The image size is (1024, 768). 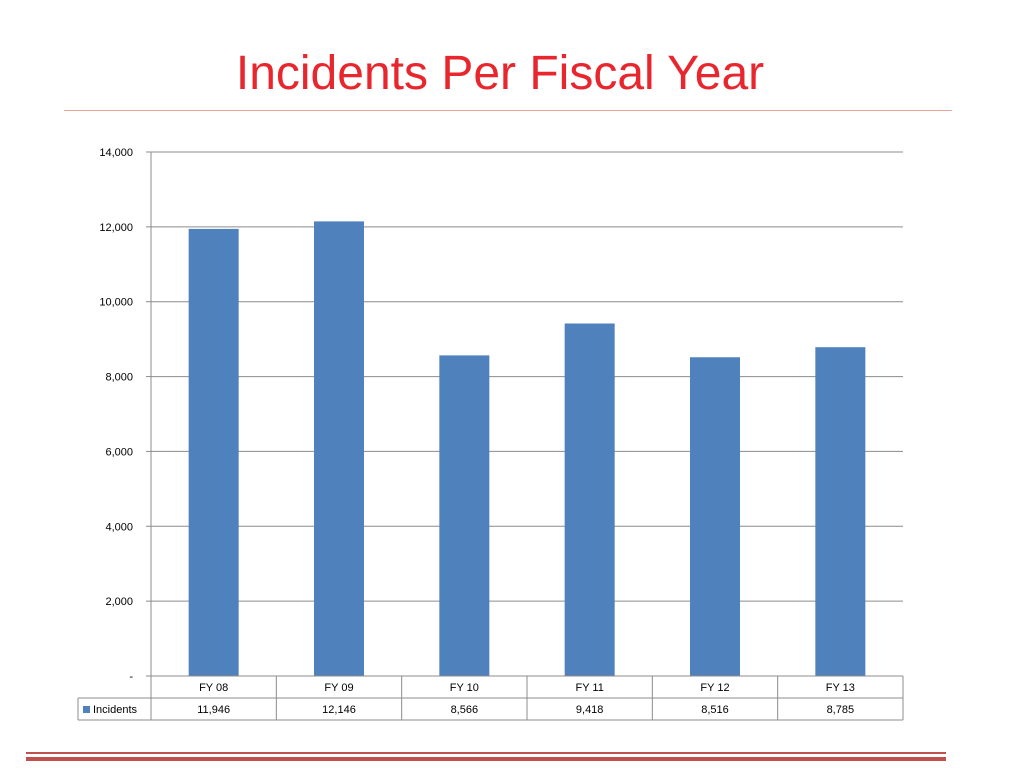 I want to click on slide-title: Incidents Per Fiscal Year, so click(x=500, y=73).